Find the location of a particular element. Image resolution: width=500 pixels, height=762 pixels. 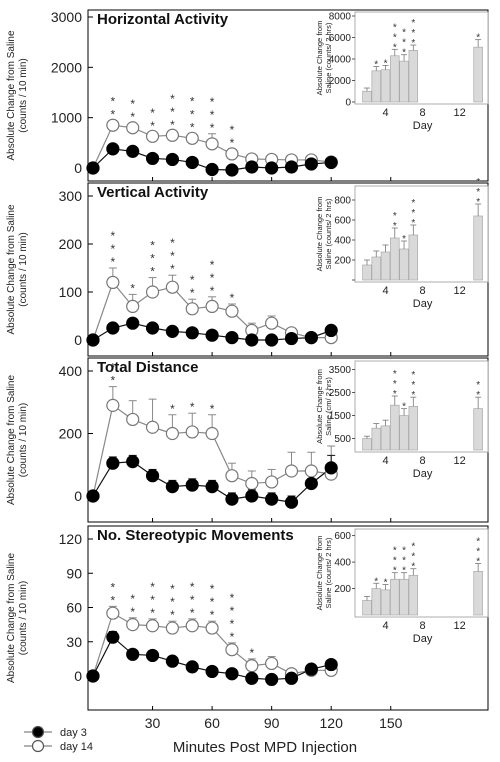

legend: day 3 day 14 is located at coordinates (58, 739).